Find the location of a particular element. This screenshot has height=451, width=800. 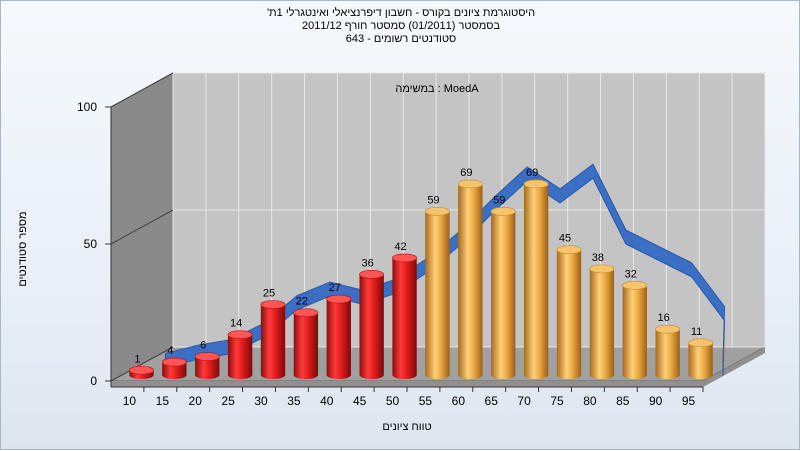

x-tick-label: 55 is located at coordinates (426, 401).